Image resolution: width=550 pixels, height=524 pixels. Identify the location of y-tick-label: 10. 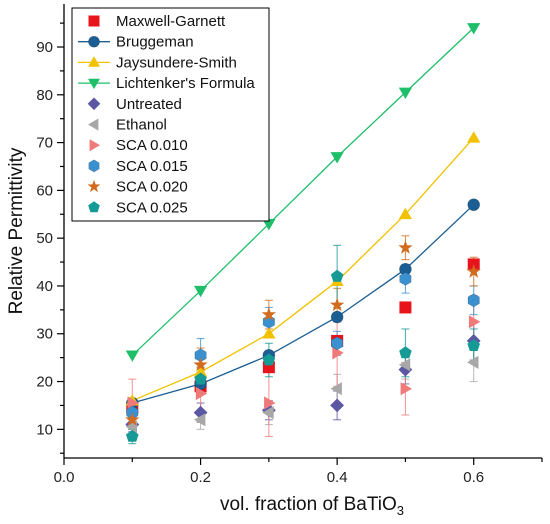
(44, 429).